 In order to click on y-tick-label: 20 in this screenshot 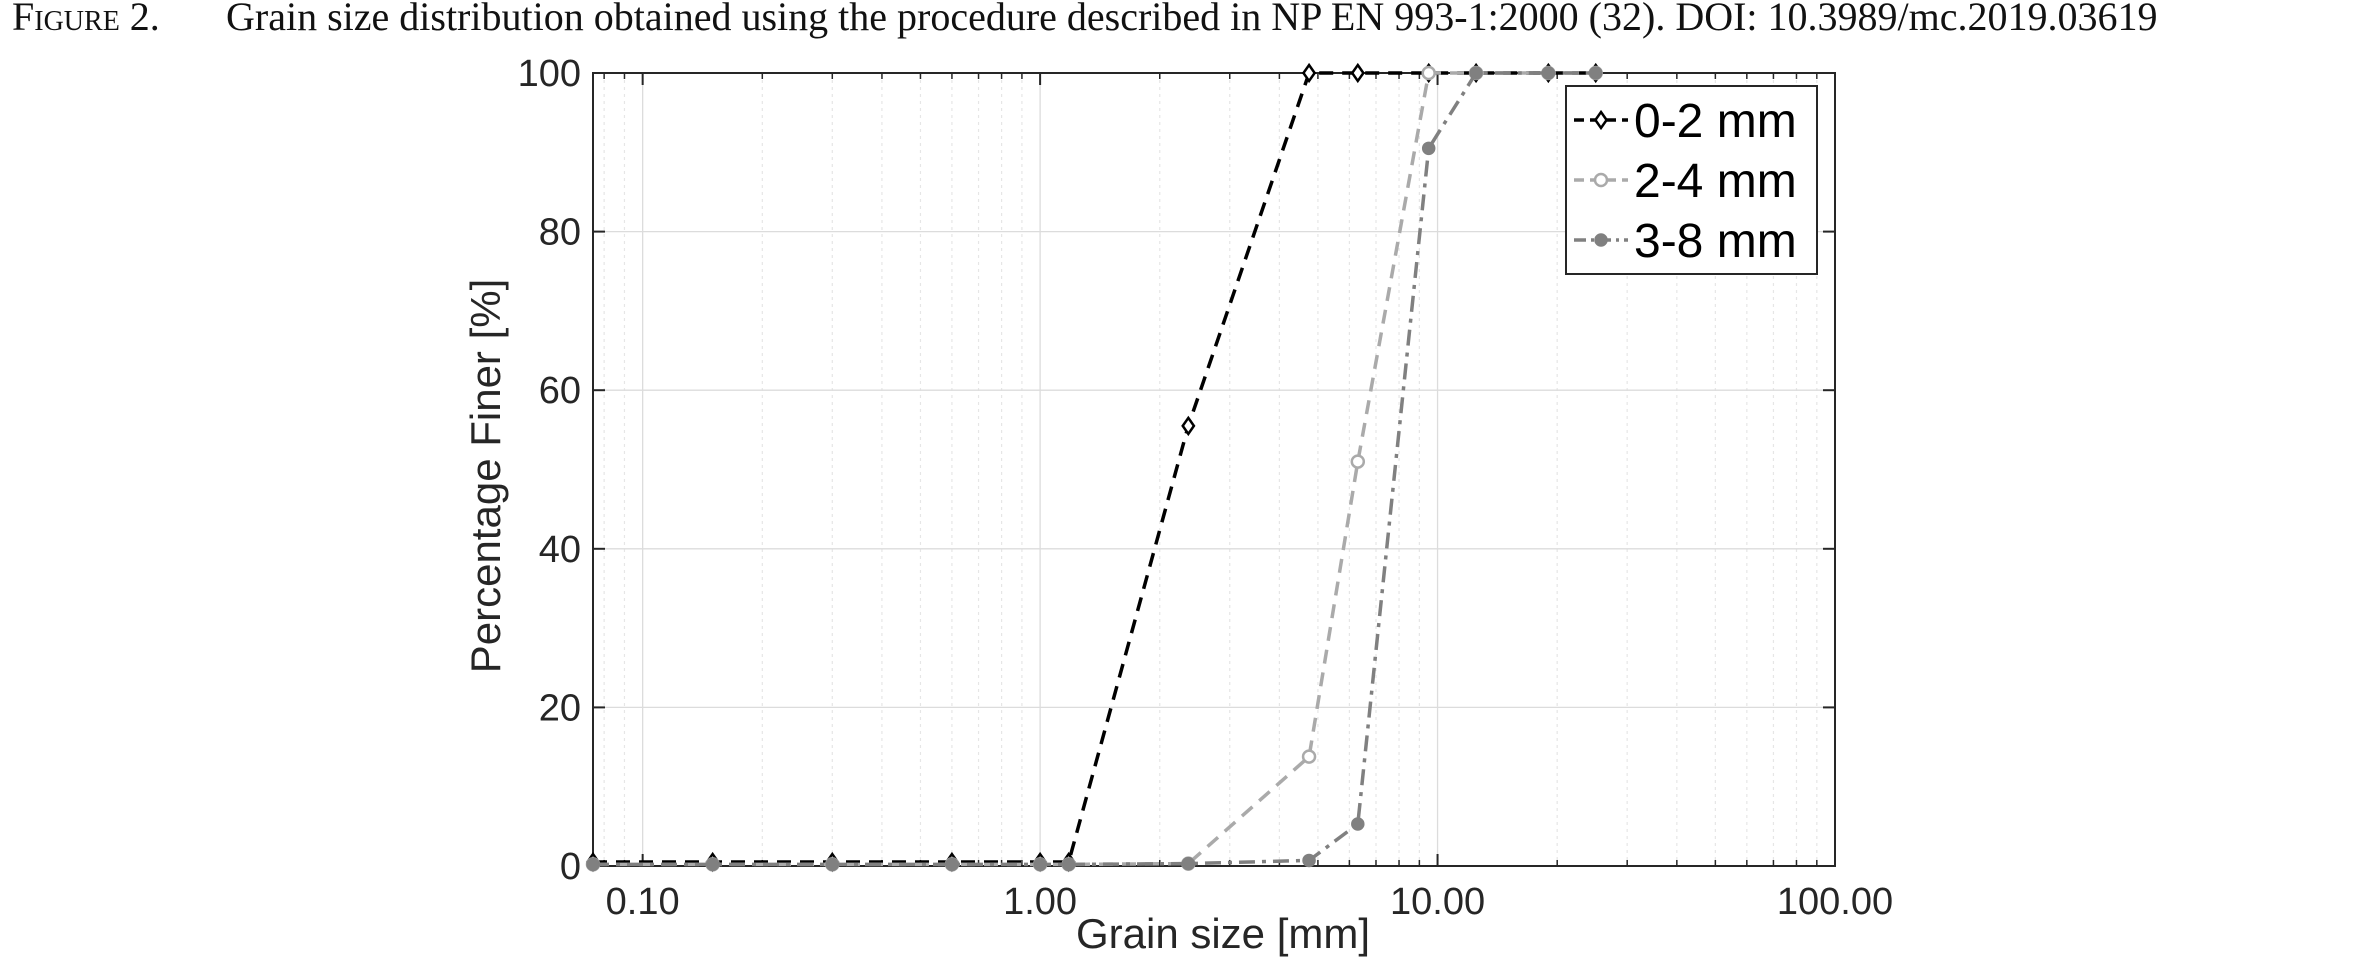, I will do `click(560, 708)`.